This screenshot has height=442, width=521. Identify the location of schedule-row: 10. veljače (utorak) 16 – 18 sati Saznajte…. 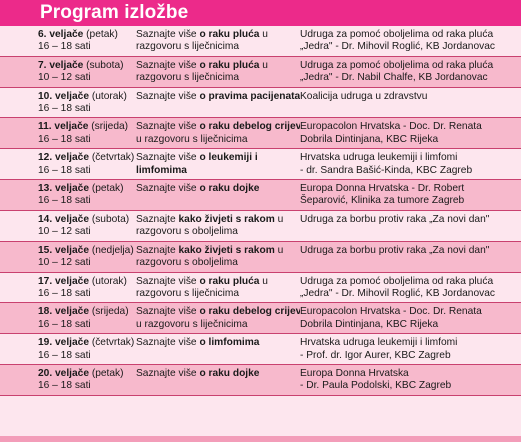
(260, 103).